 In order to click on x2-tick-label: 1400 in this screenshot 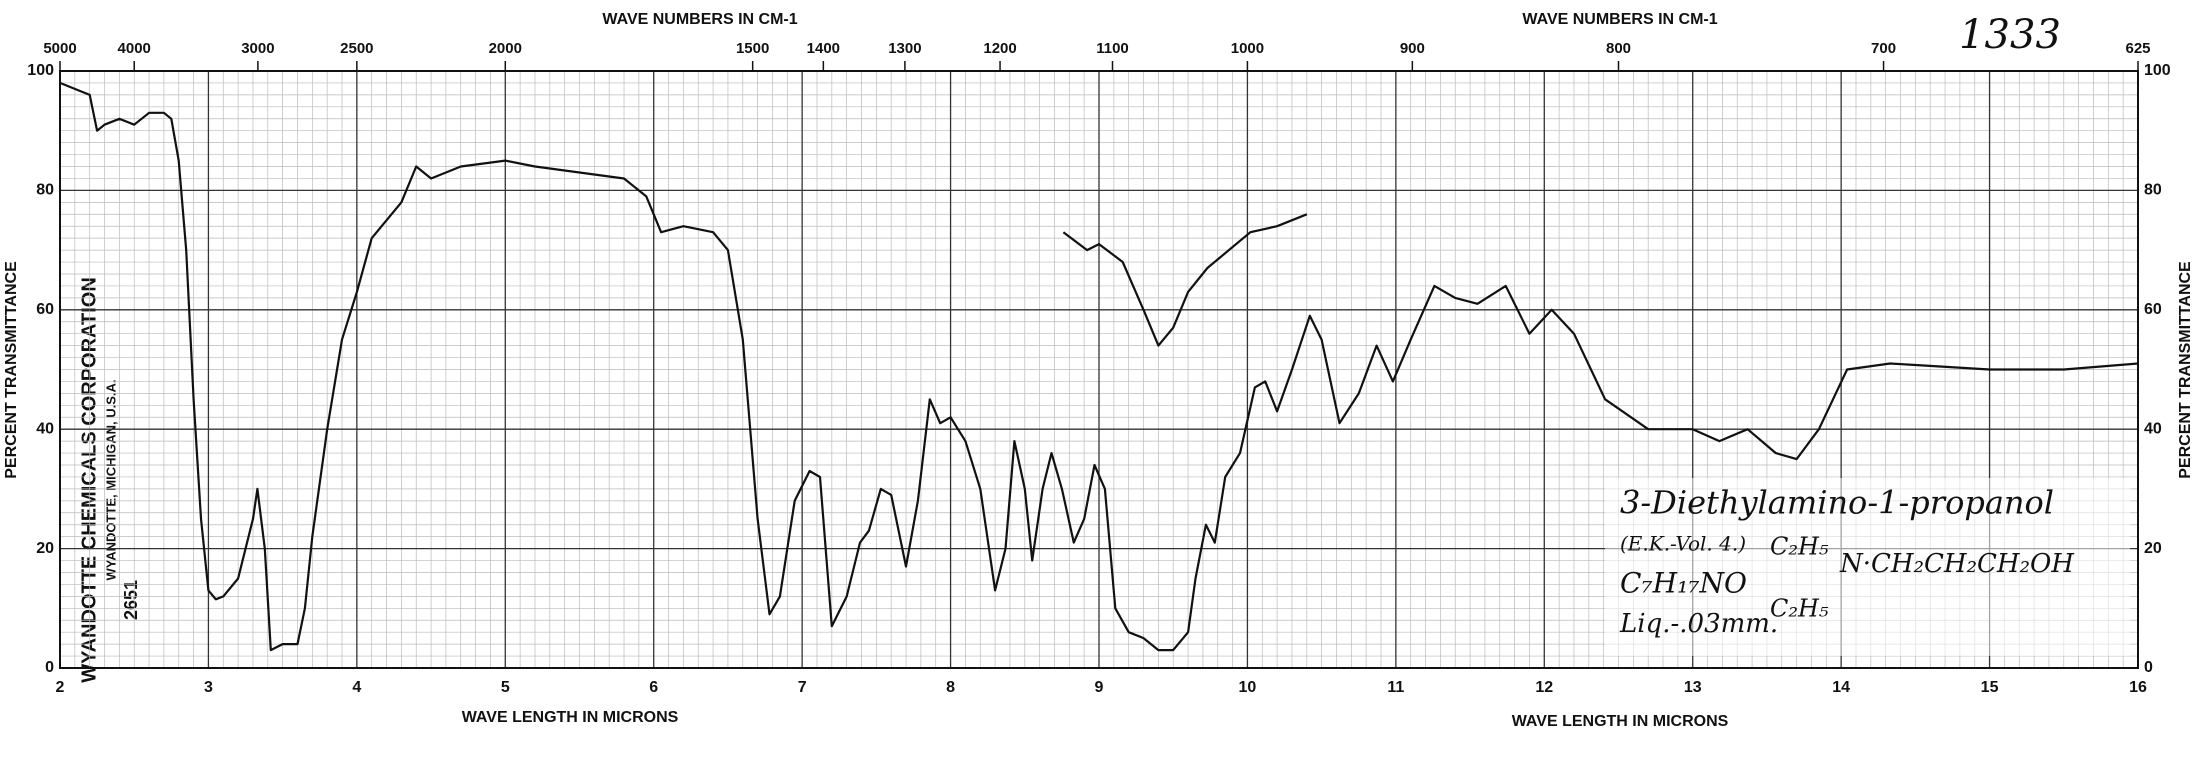, I will do `click(823, 48)`.